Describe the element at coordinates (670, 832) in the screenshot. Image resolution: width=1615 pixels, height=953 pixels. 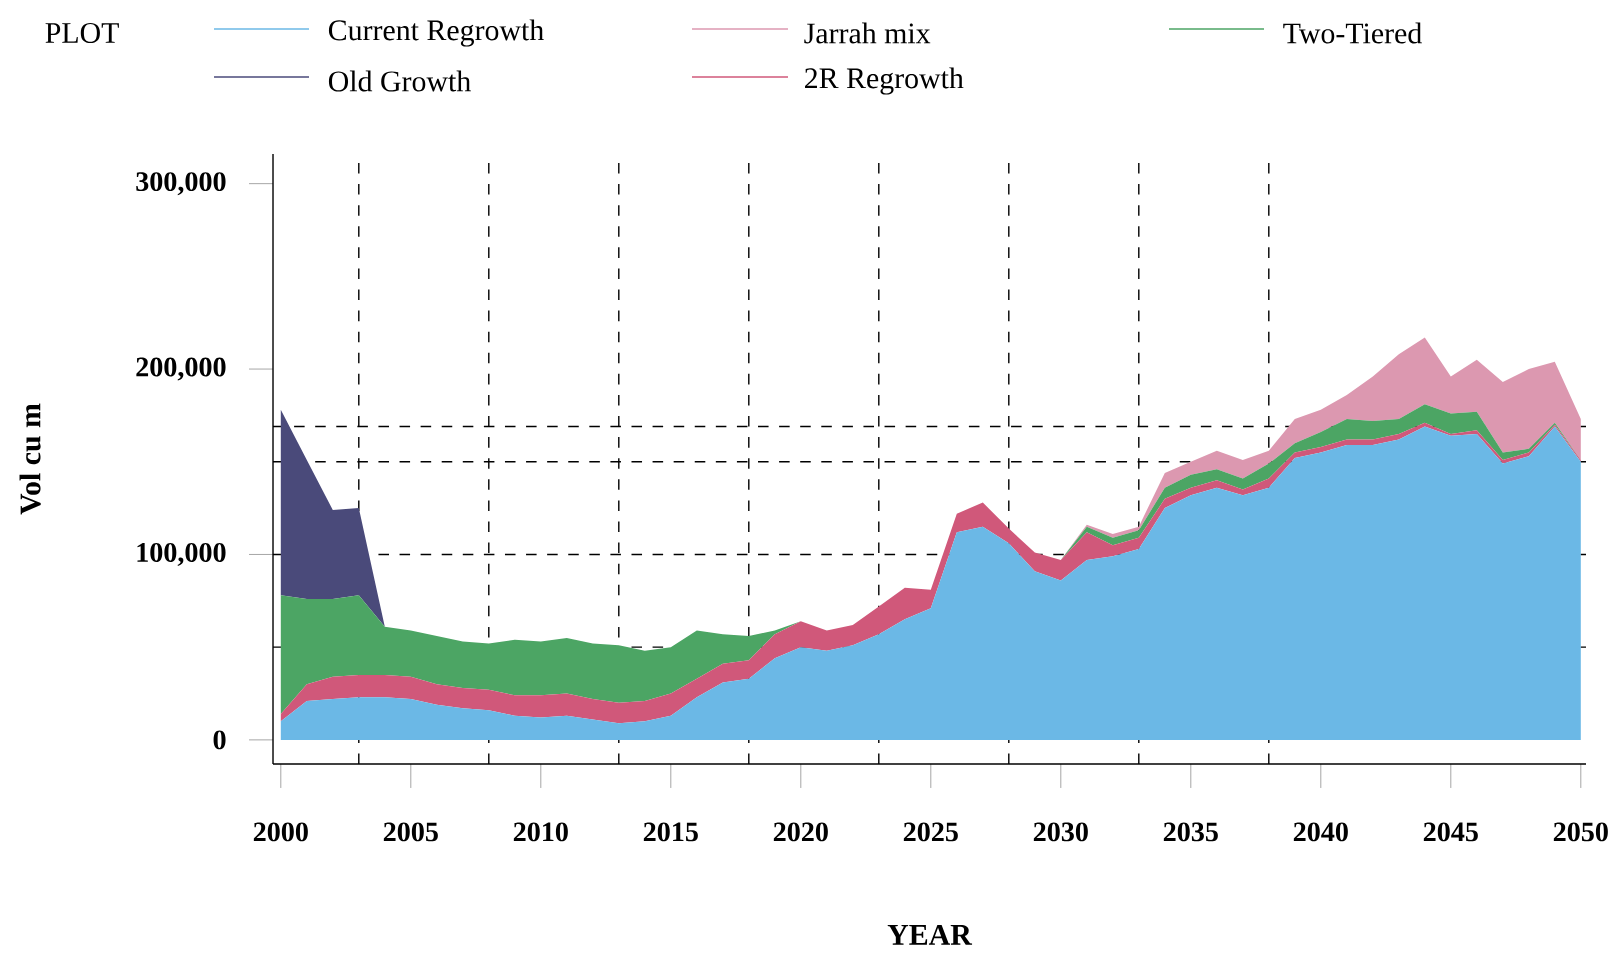
I see `x-tick-label: 2015` at that location.